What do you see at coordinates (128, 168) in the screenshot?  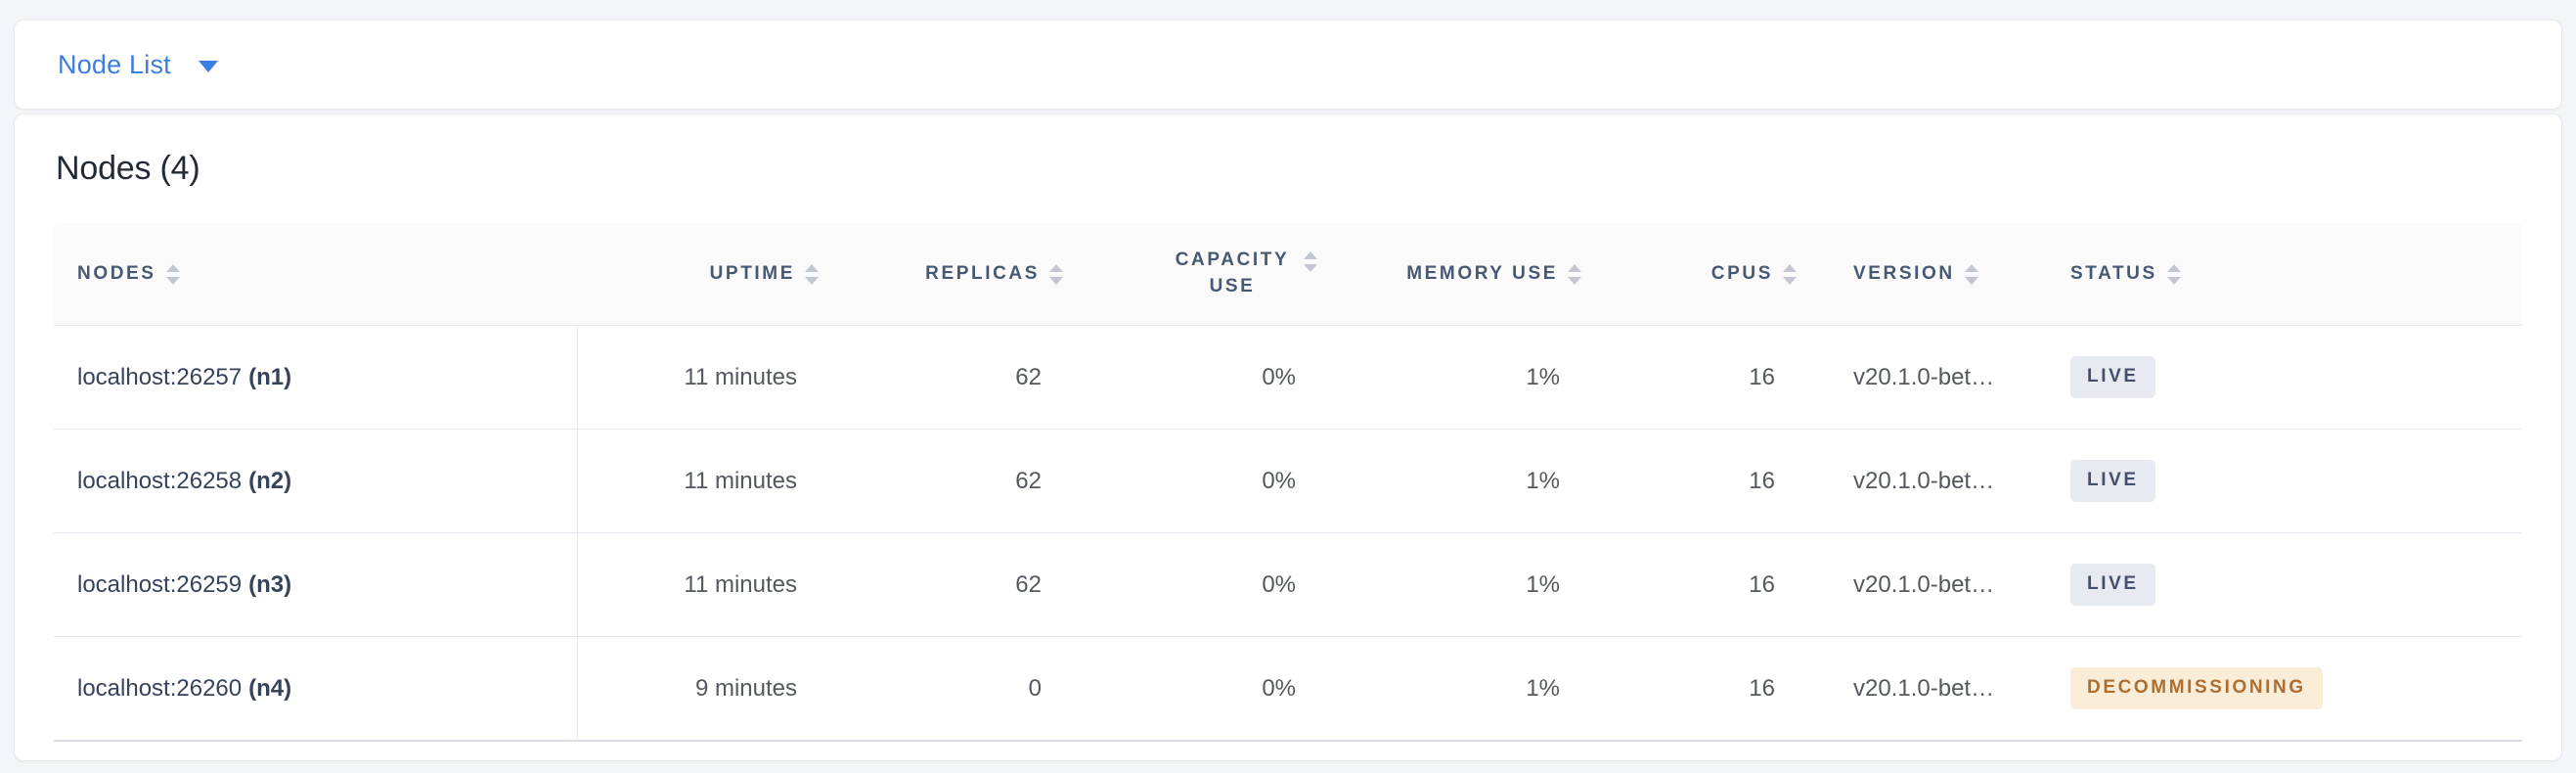 I see `page-title: Nodes (4)` at bounding box center [128, 168].